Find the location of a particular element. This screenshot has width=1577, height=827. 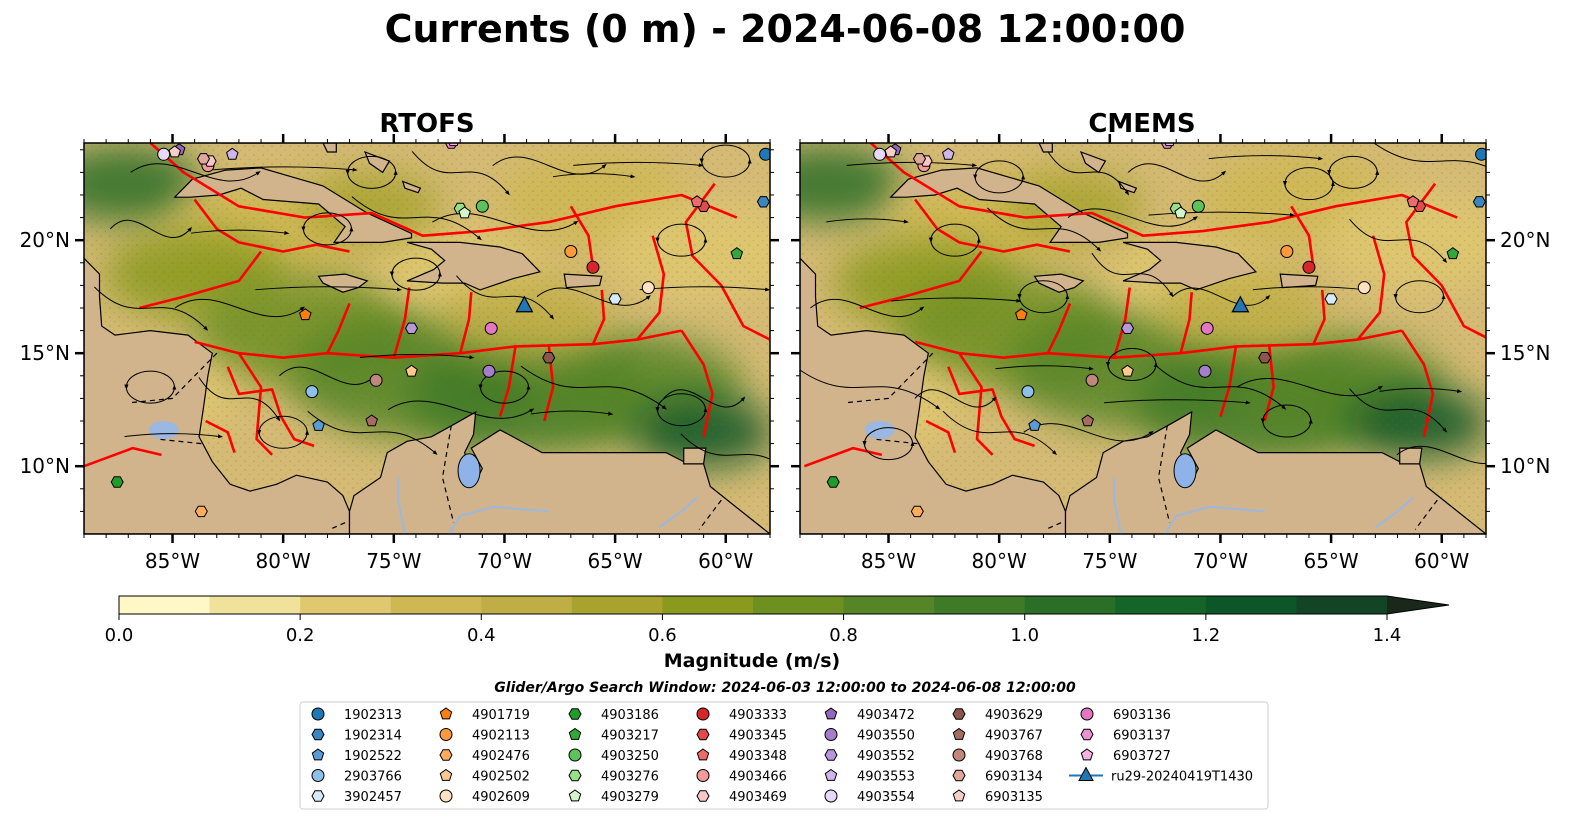

x-tick-label: 65°W is located at coordinates (614, 561).